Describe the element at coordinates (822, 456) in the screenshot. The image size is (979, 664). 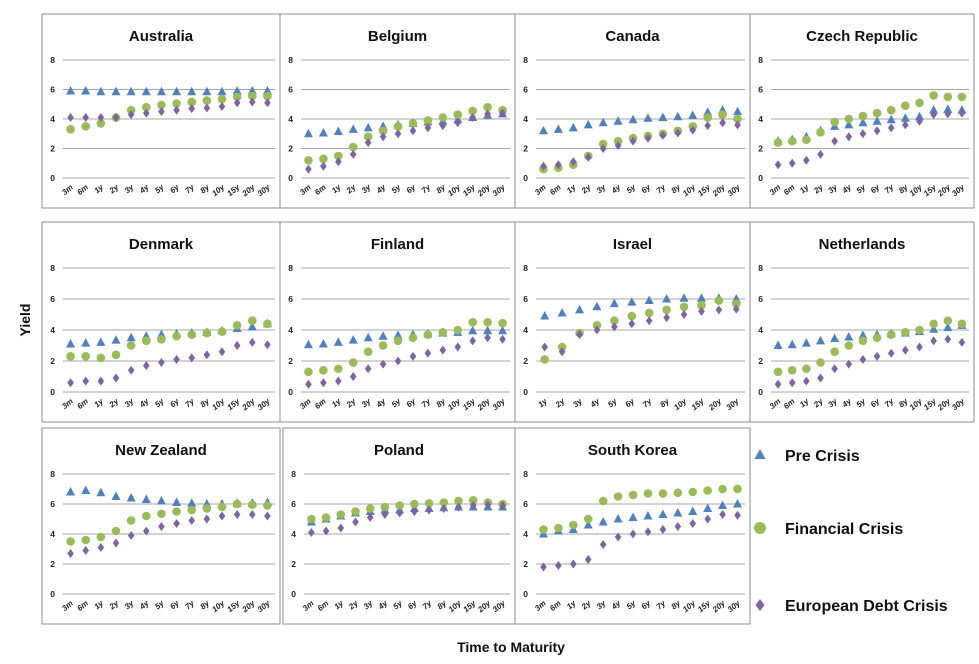
I see `legend-label-pre-crisis: Pre Crisis` at that location.